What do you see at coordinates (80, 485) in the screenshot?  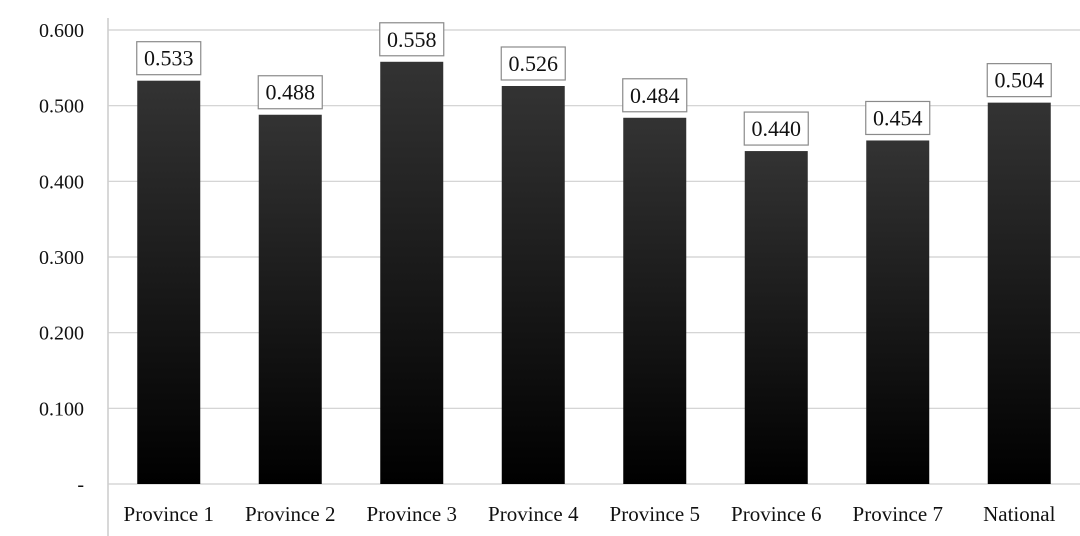 I see `y-tick-label: -` at bounding box center [80, 485].